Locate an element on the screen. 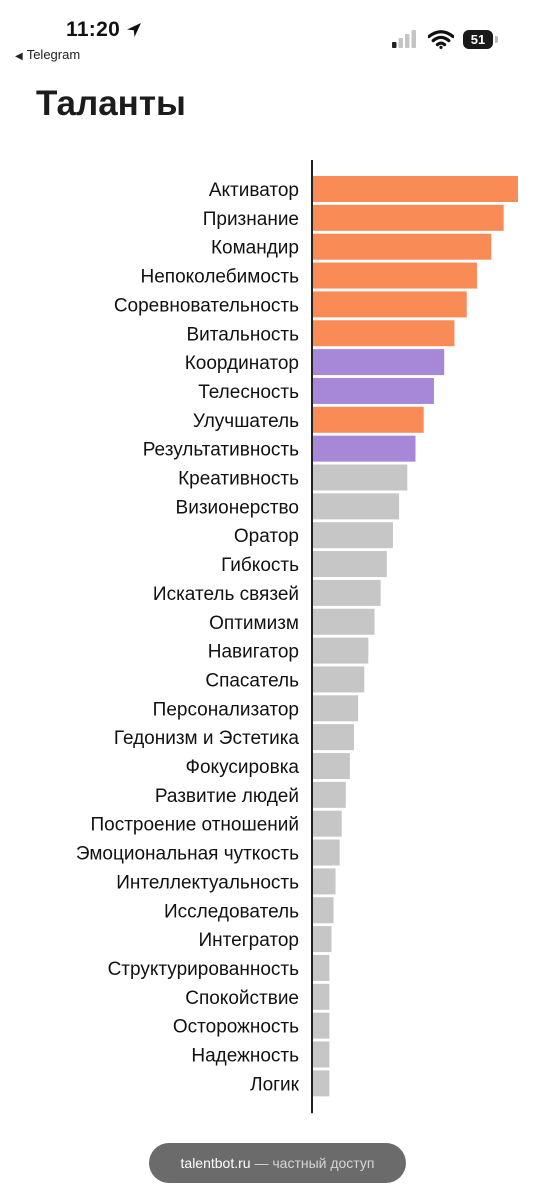 The height and width of the screenshot is (1200, 553). category-label: Результативность is located at coordinates (221, 450).